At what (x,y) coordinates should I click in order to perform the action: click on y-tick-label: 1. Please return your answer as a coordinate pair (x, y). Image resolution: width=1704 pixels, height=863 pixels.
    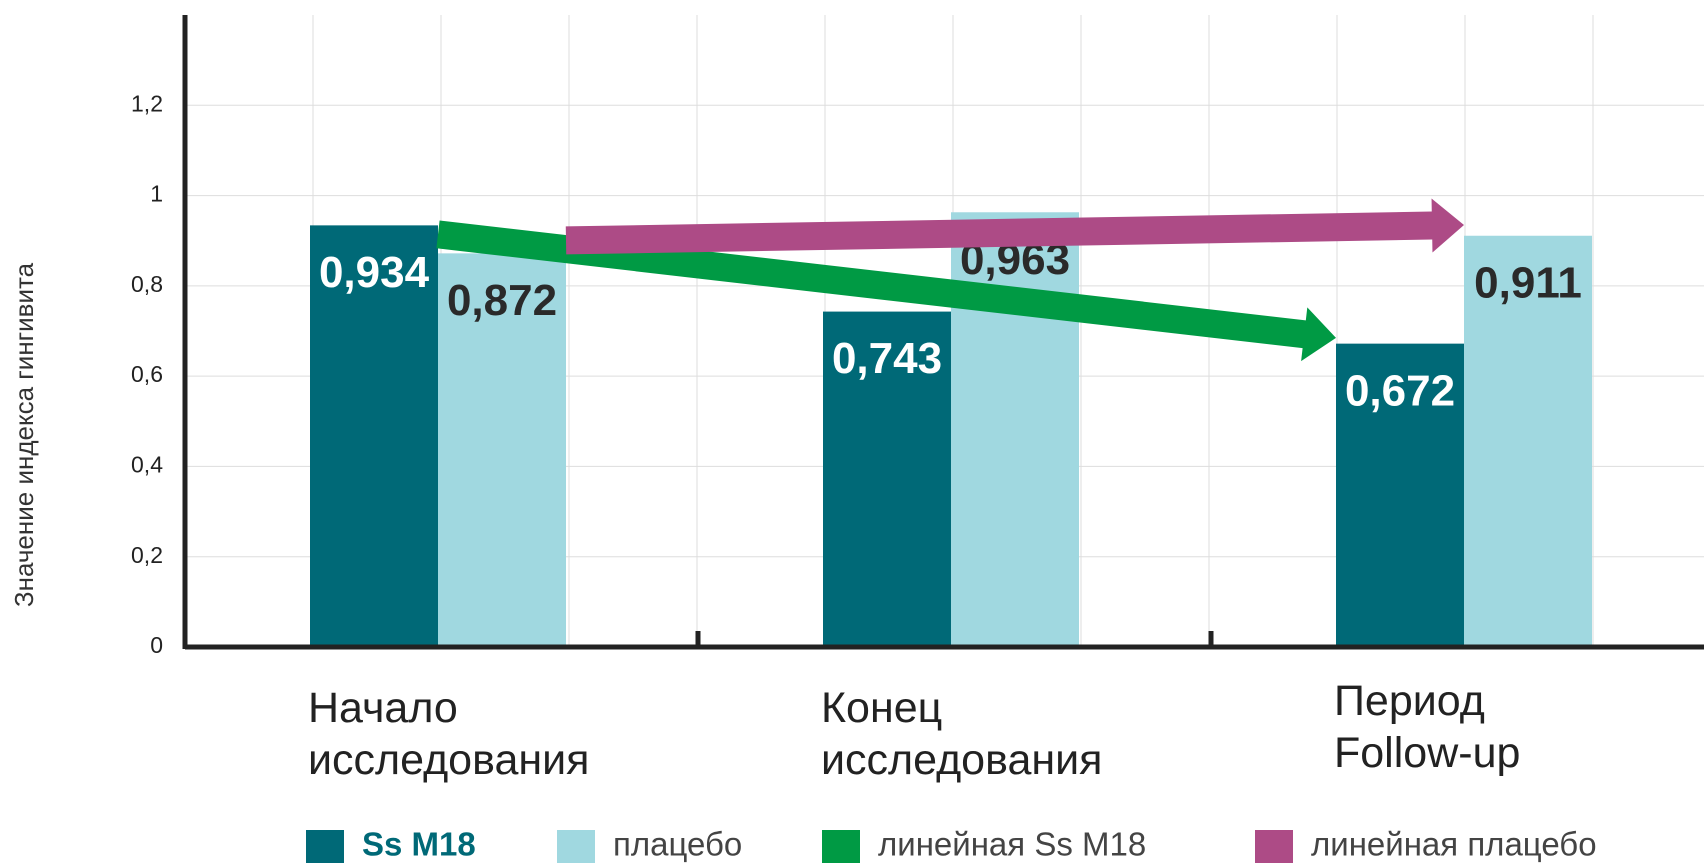
    Looking at the image, I should click on (156, 194).